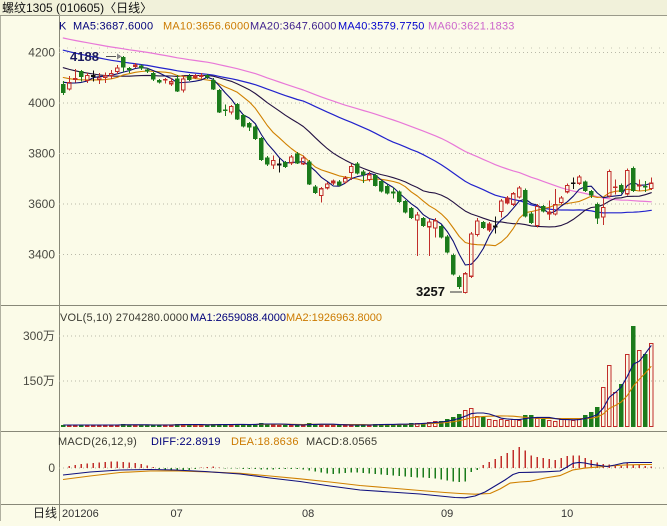 The height and width of the screenshot is (526, 667). I want to click on svg-text: 4200, so click(41, 53).